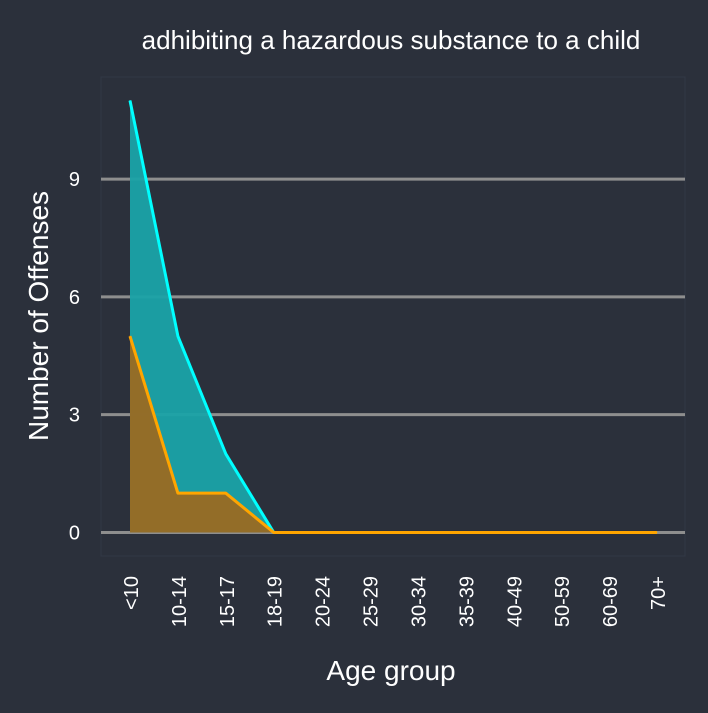  I want to click on x-tick-label: 15-17, so click(228, 601).